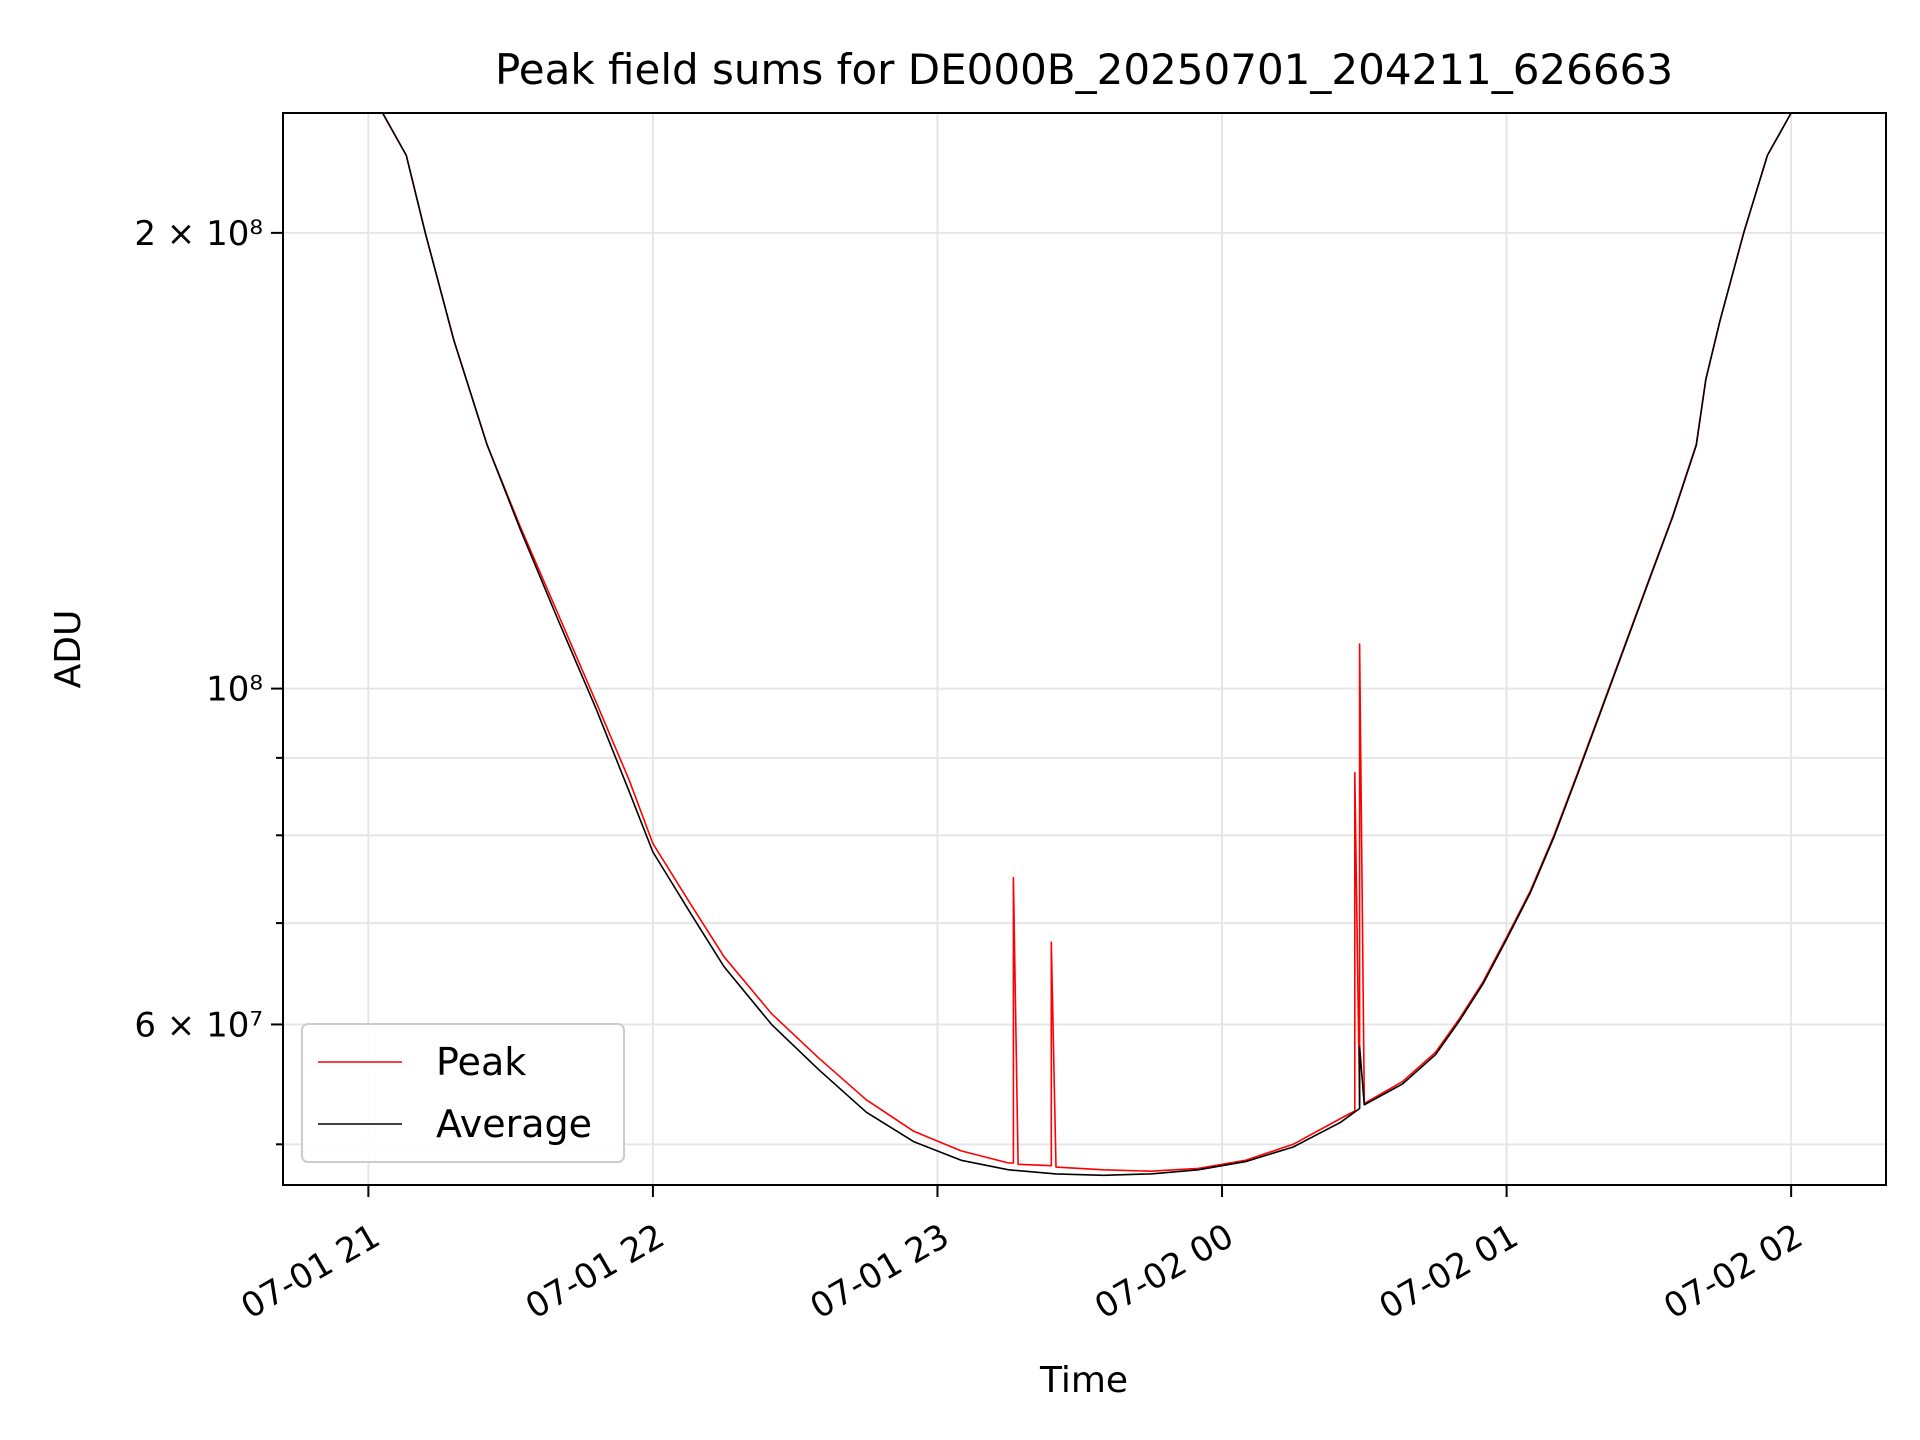  Describe the element at coordinates (481, 1062) in the screenshot. I see `legend-label-peak: Peak` at that location.